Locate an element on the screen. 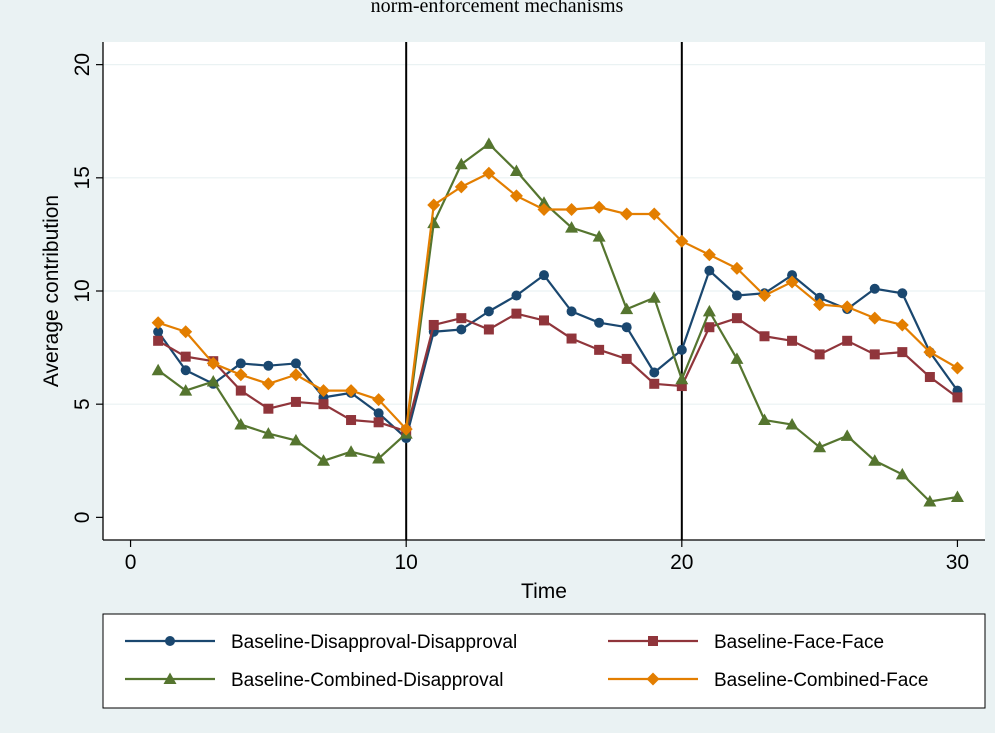 Image resolution: width=995 pixels, height=733 pixels. x-tick-label: 30 is located at coordinates (957, 562).